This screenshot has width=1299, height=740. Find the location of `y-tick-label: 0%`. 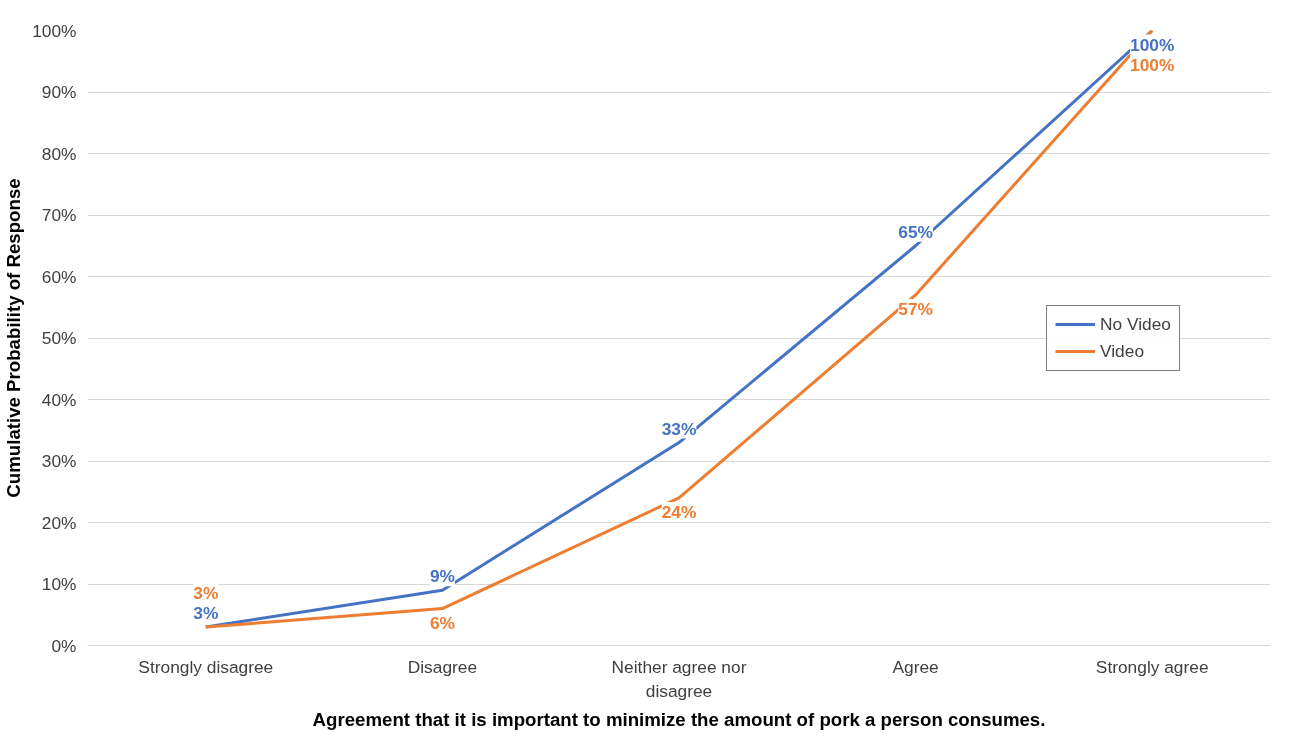

y-tick-label: 0% is located at coordinates (64, 645).